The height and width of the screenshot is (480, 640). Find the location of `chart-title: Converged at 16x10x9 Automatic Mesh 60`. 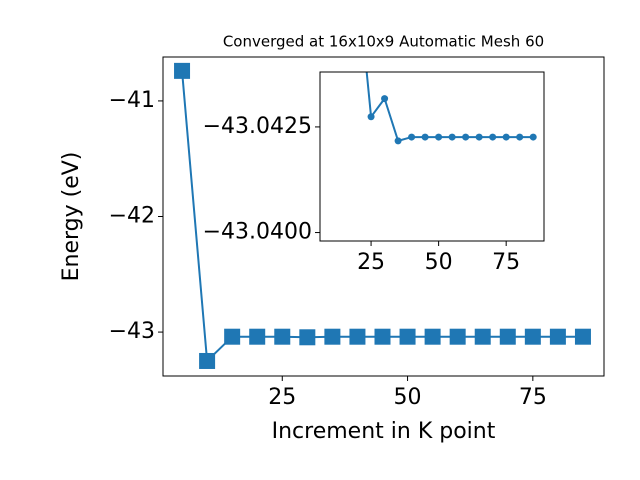

chart-title: Converged at 16x10x9 Automatic Mesh 60 is located at coordinates (383, 42).